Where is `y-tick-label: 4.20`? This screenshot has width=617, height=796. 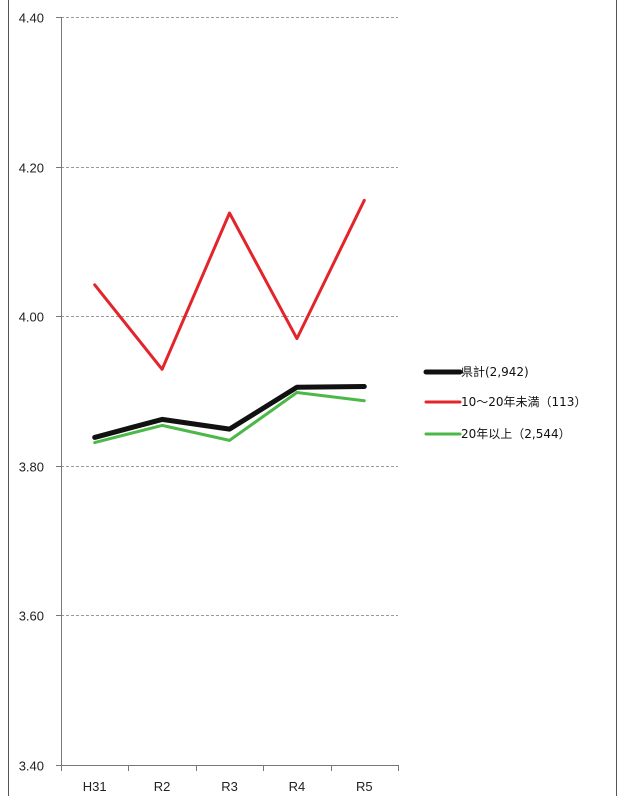
y-tick-label: 4.20 is located at coordinates (31, 168).